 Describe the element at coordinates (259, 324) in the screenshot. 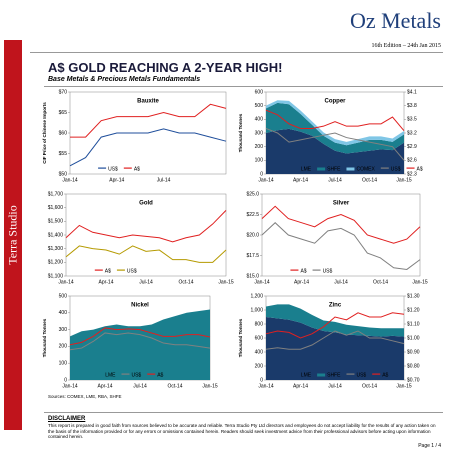

I see `y-tick-label: 800` at that location.